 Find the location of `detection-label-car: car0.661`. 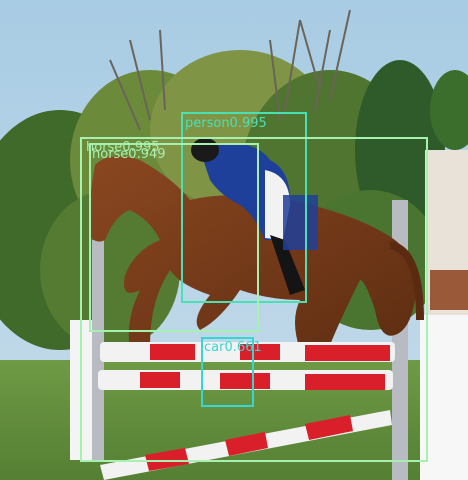

detection-label-car: car0.661 is located at coordinates (233, 347).